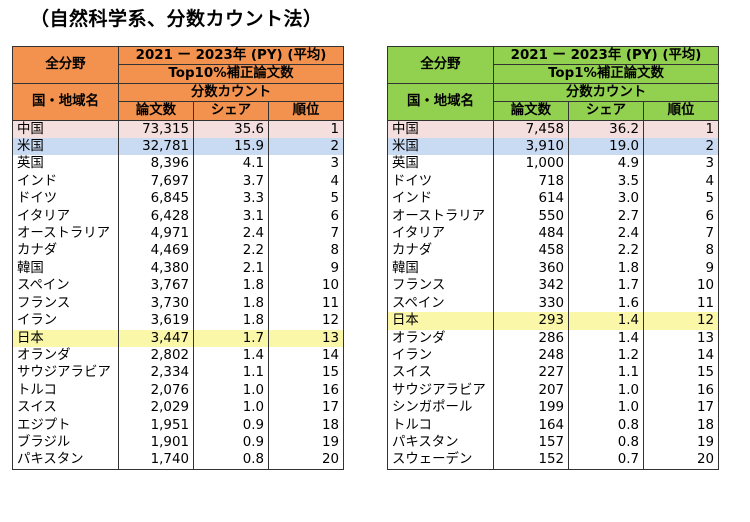 The width and height of the screenshot is (750, 522). Describe the element at coordinates (553, 251) in the screenshot. I see `table-row: カナダ 458 2.2 8` at that location.